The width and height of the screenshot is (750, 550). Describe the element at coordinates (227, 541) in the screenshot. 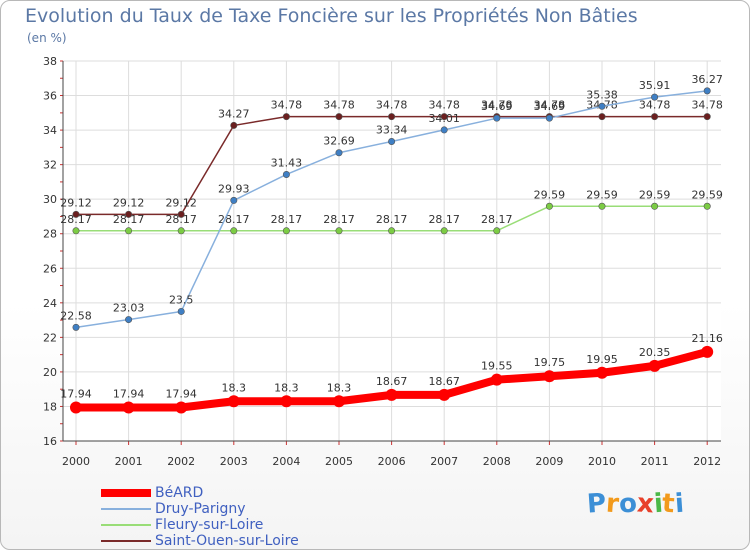

I see `legend-label: Saint-Ouen-sur-Loire` at that location.